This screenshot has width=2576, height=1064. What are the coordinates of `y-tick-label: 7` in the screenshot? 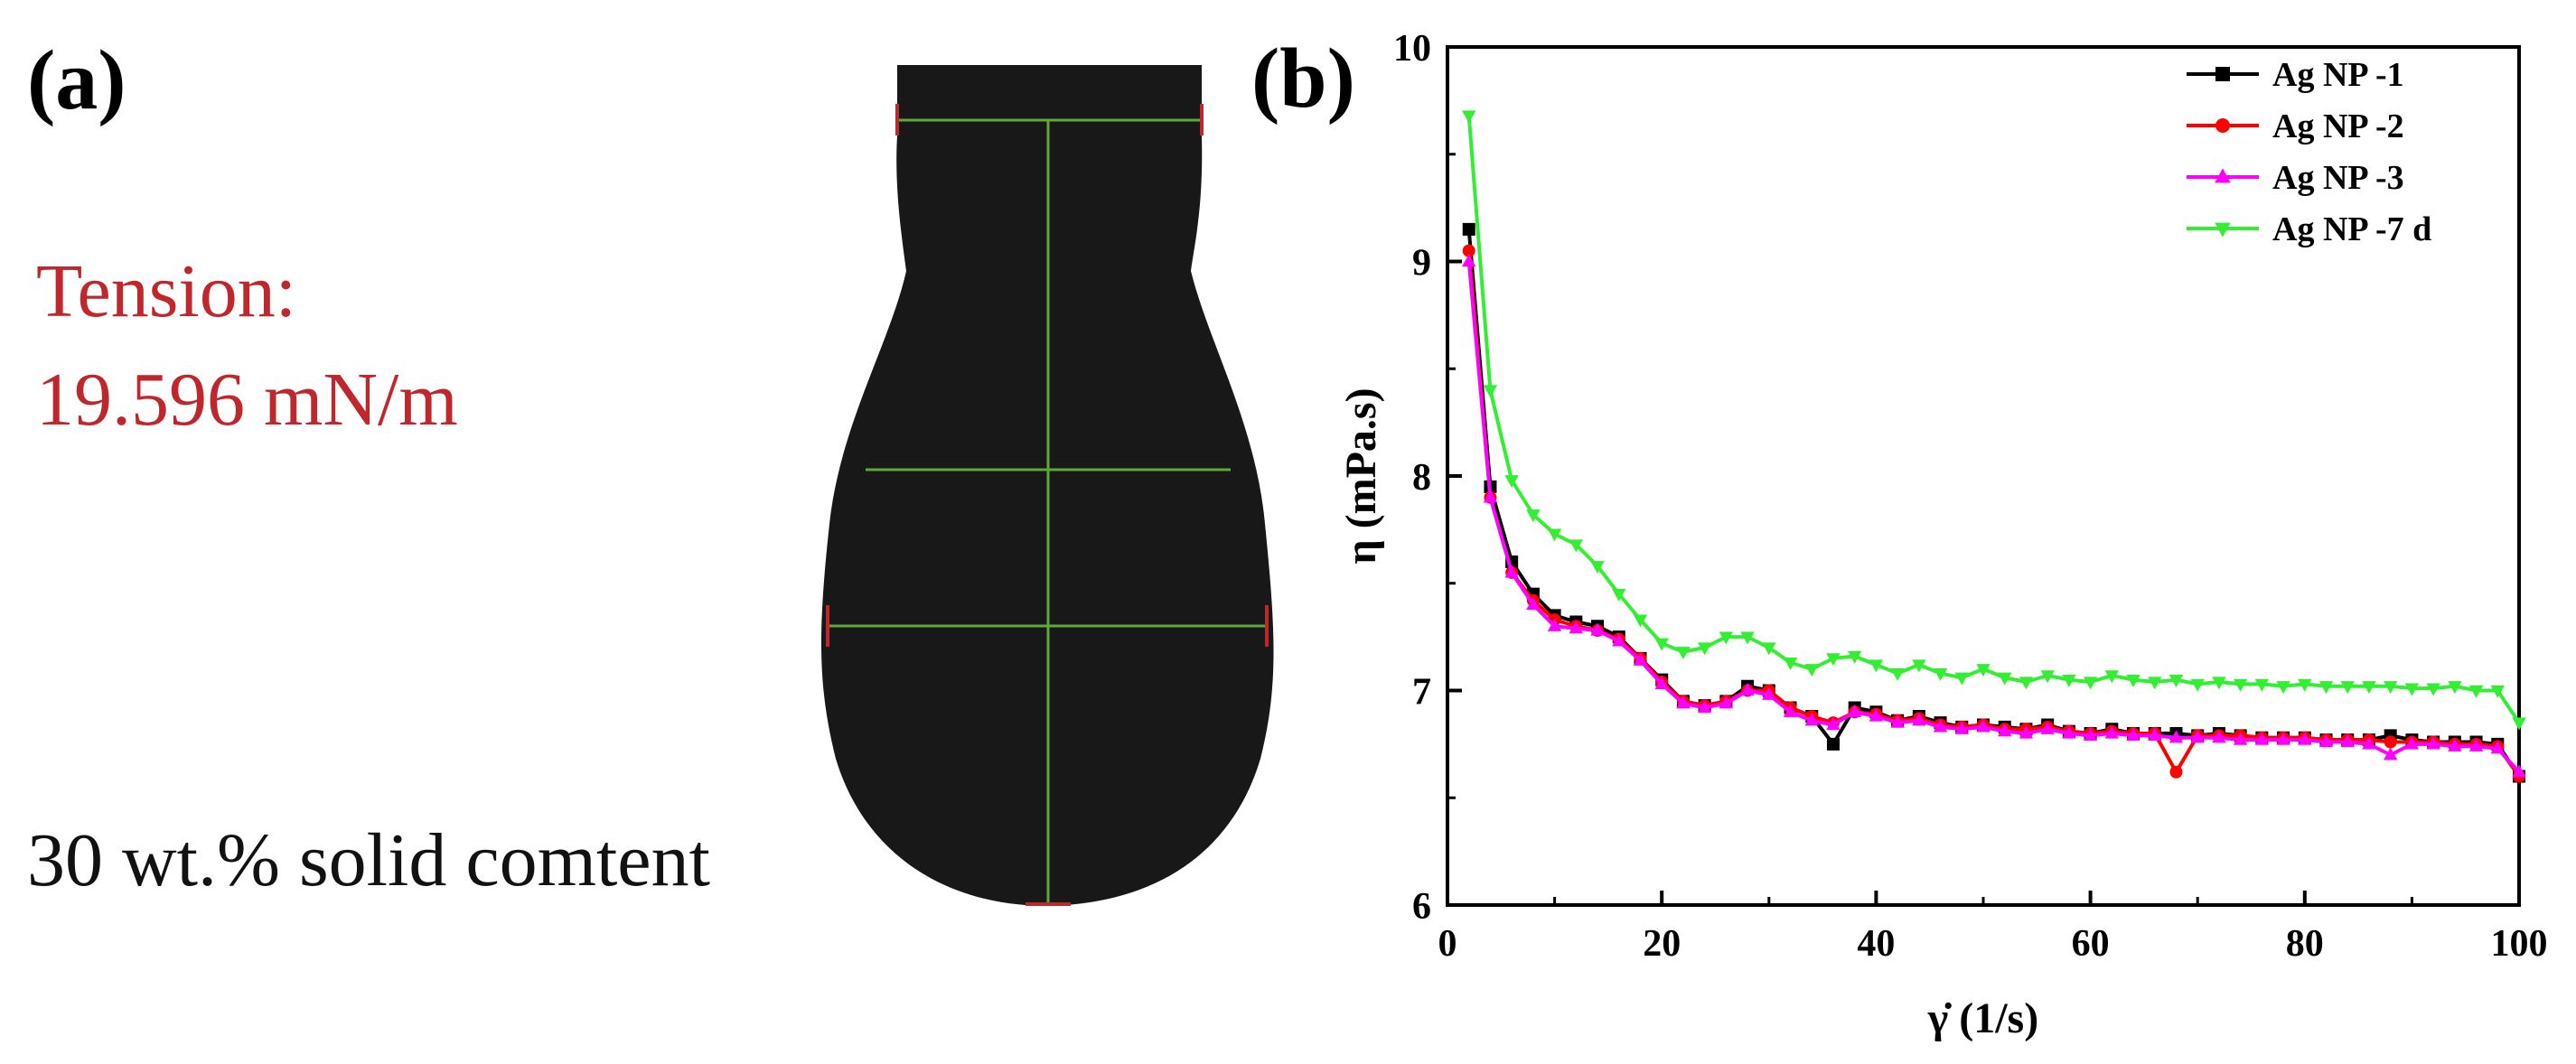 It's located at (1421, 693).